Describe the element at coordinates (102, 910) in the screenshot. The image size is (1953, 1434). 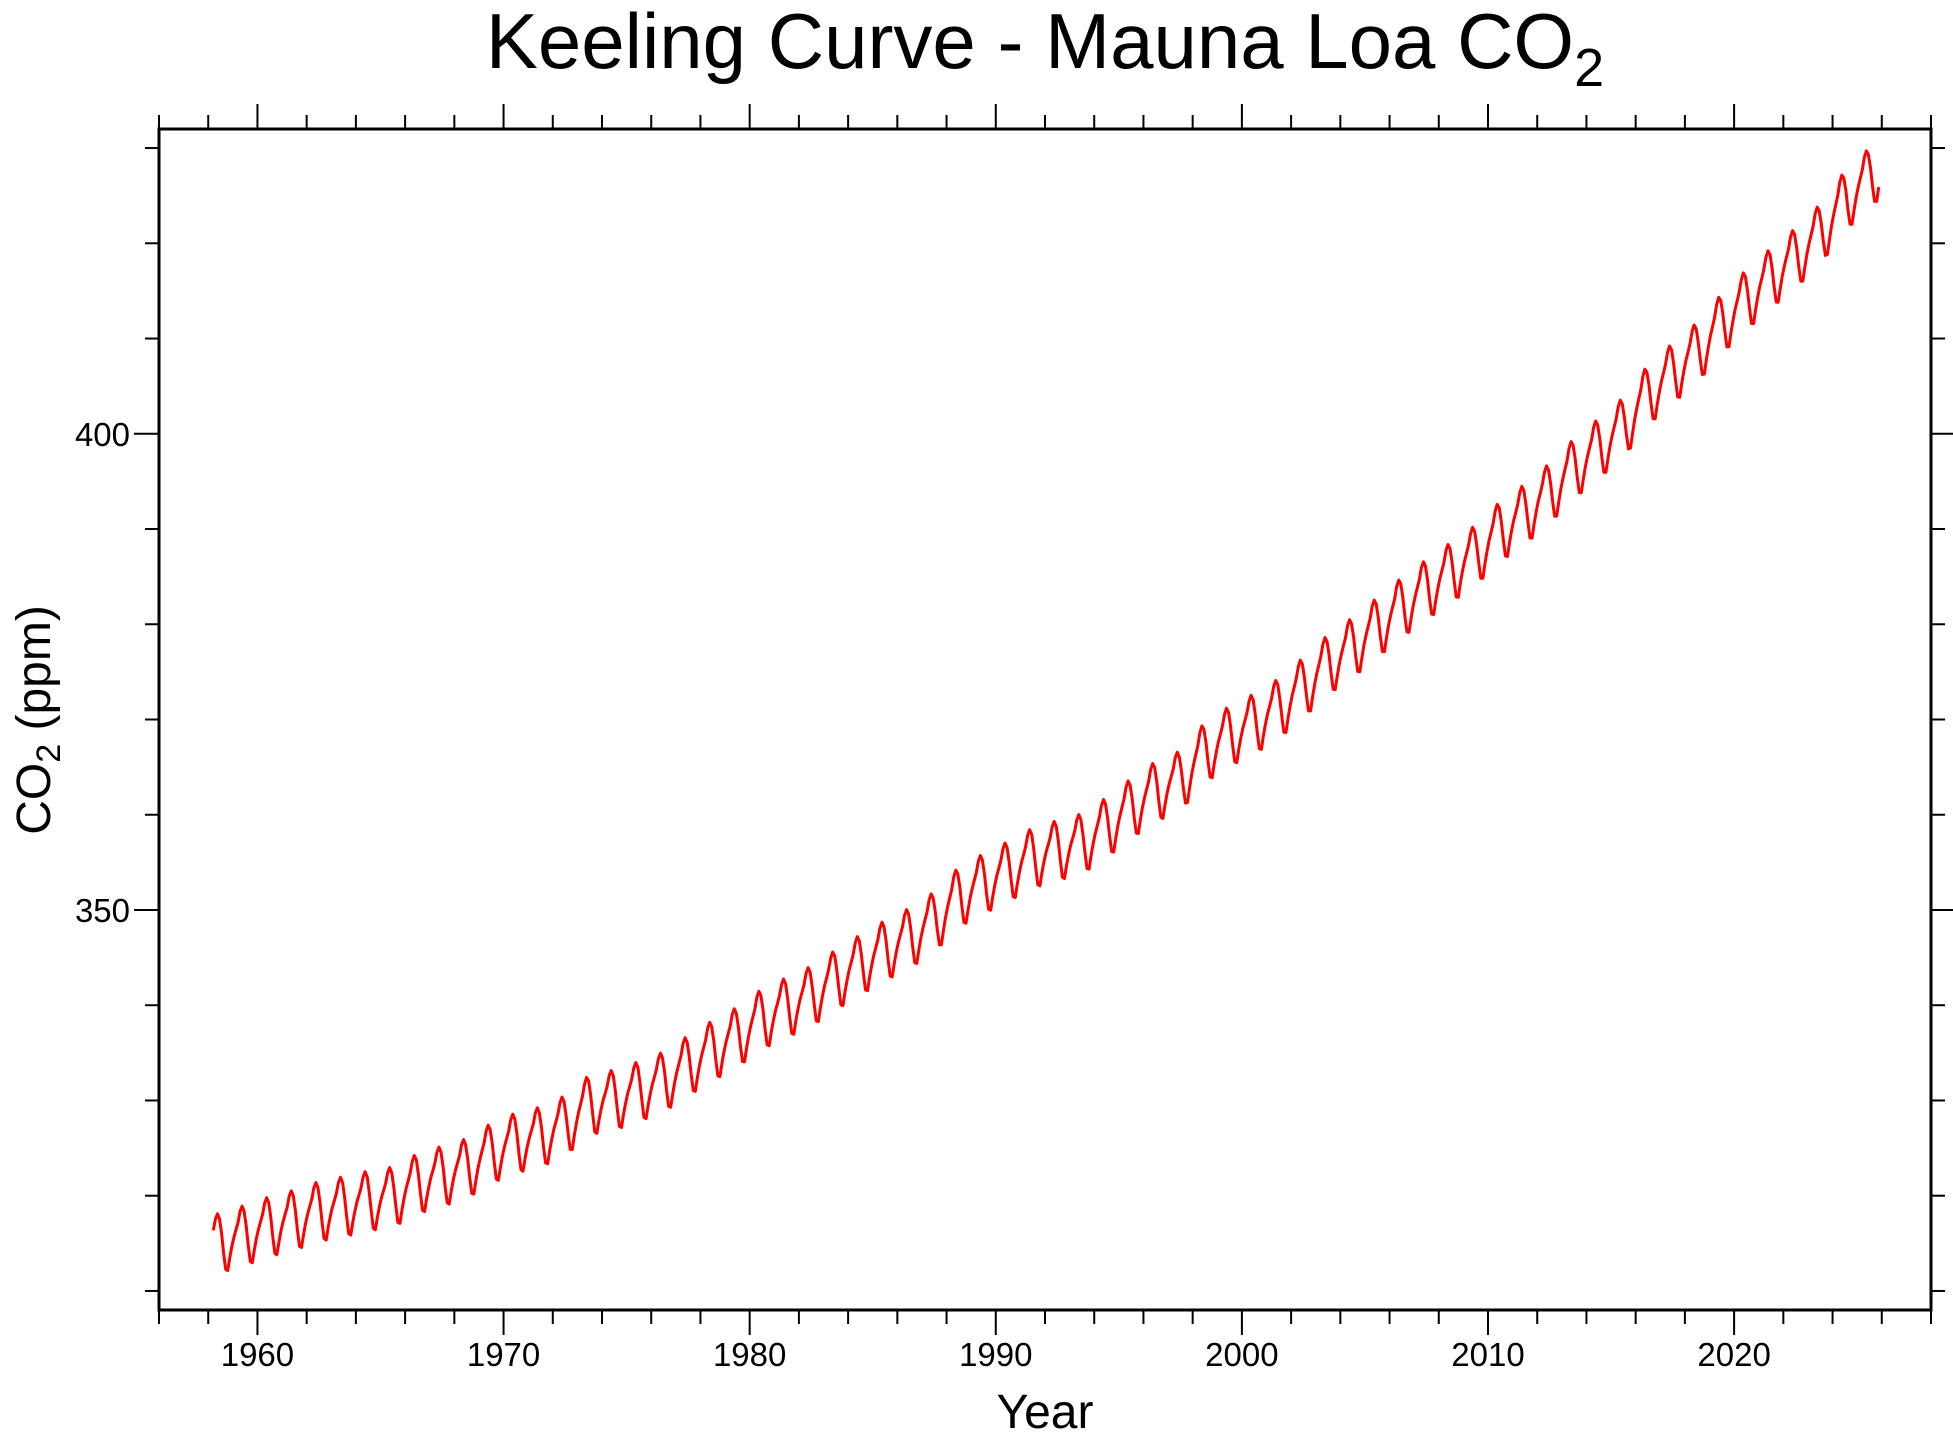
I see `y-tick-label: 350` at that location.